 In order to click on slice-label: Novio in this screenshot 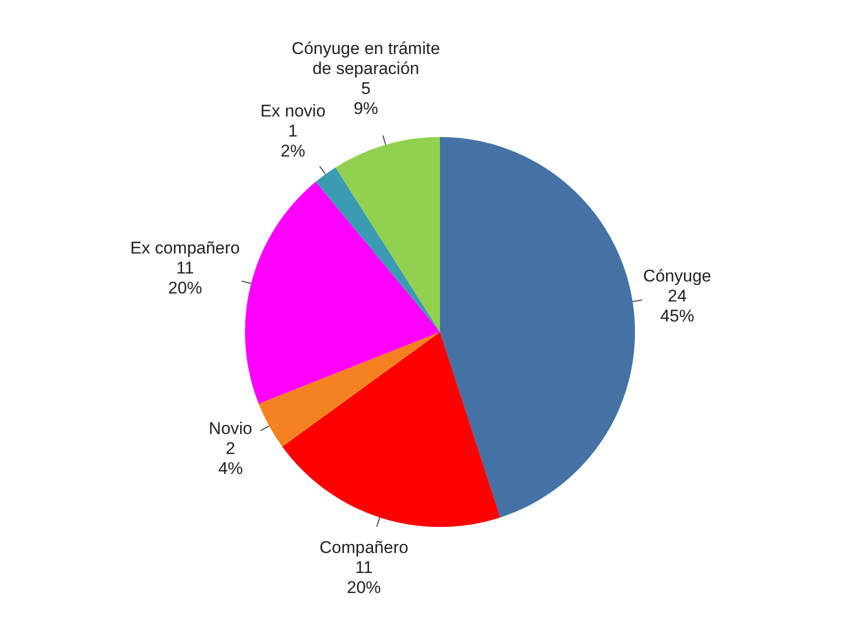, I will do `click(230, 428)`.